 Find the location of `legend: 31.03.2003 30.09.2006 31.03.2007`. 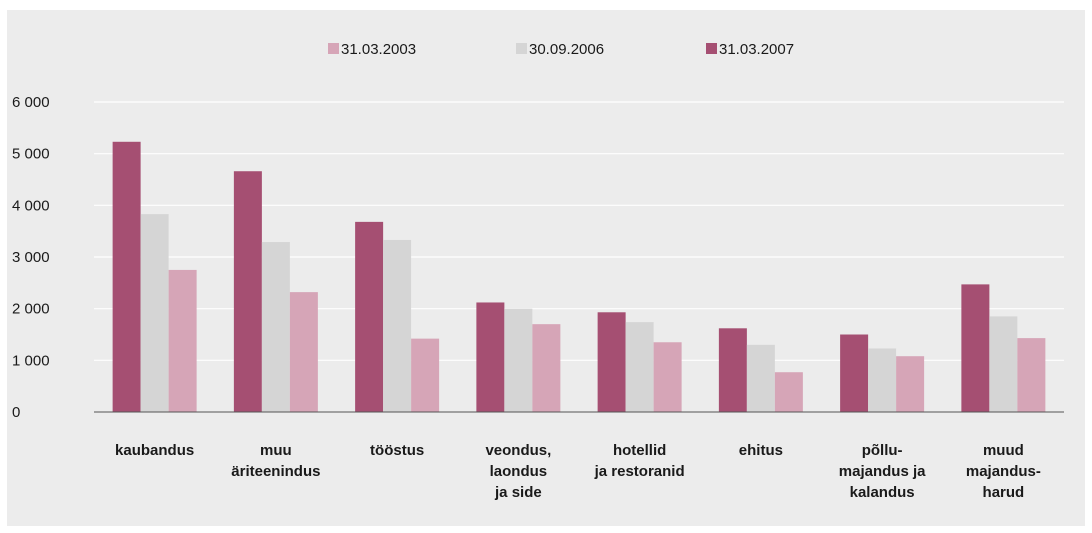

legend: 31.03.2003 30.09.2006 31.03.2007 is located at coordinates (561, 49).